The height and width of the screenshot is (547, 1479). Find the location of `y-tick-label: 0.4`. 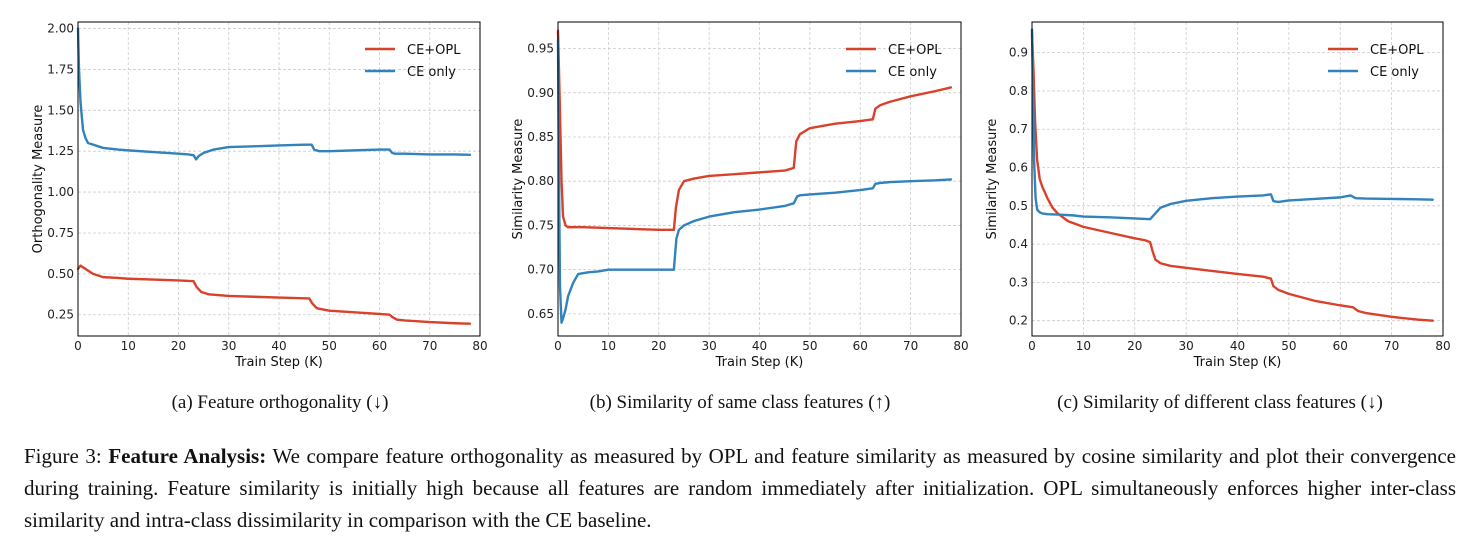

y-tick-label: 0.4 is located at coordinates (1018, 244).